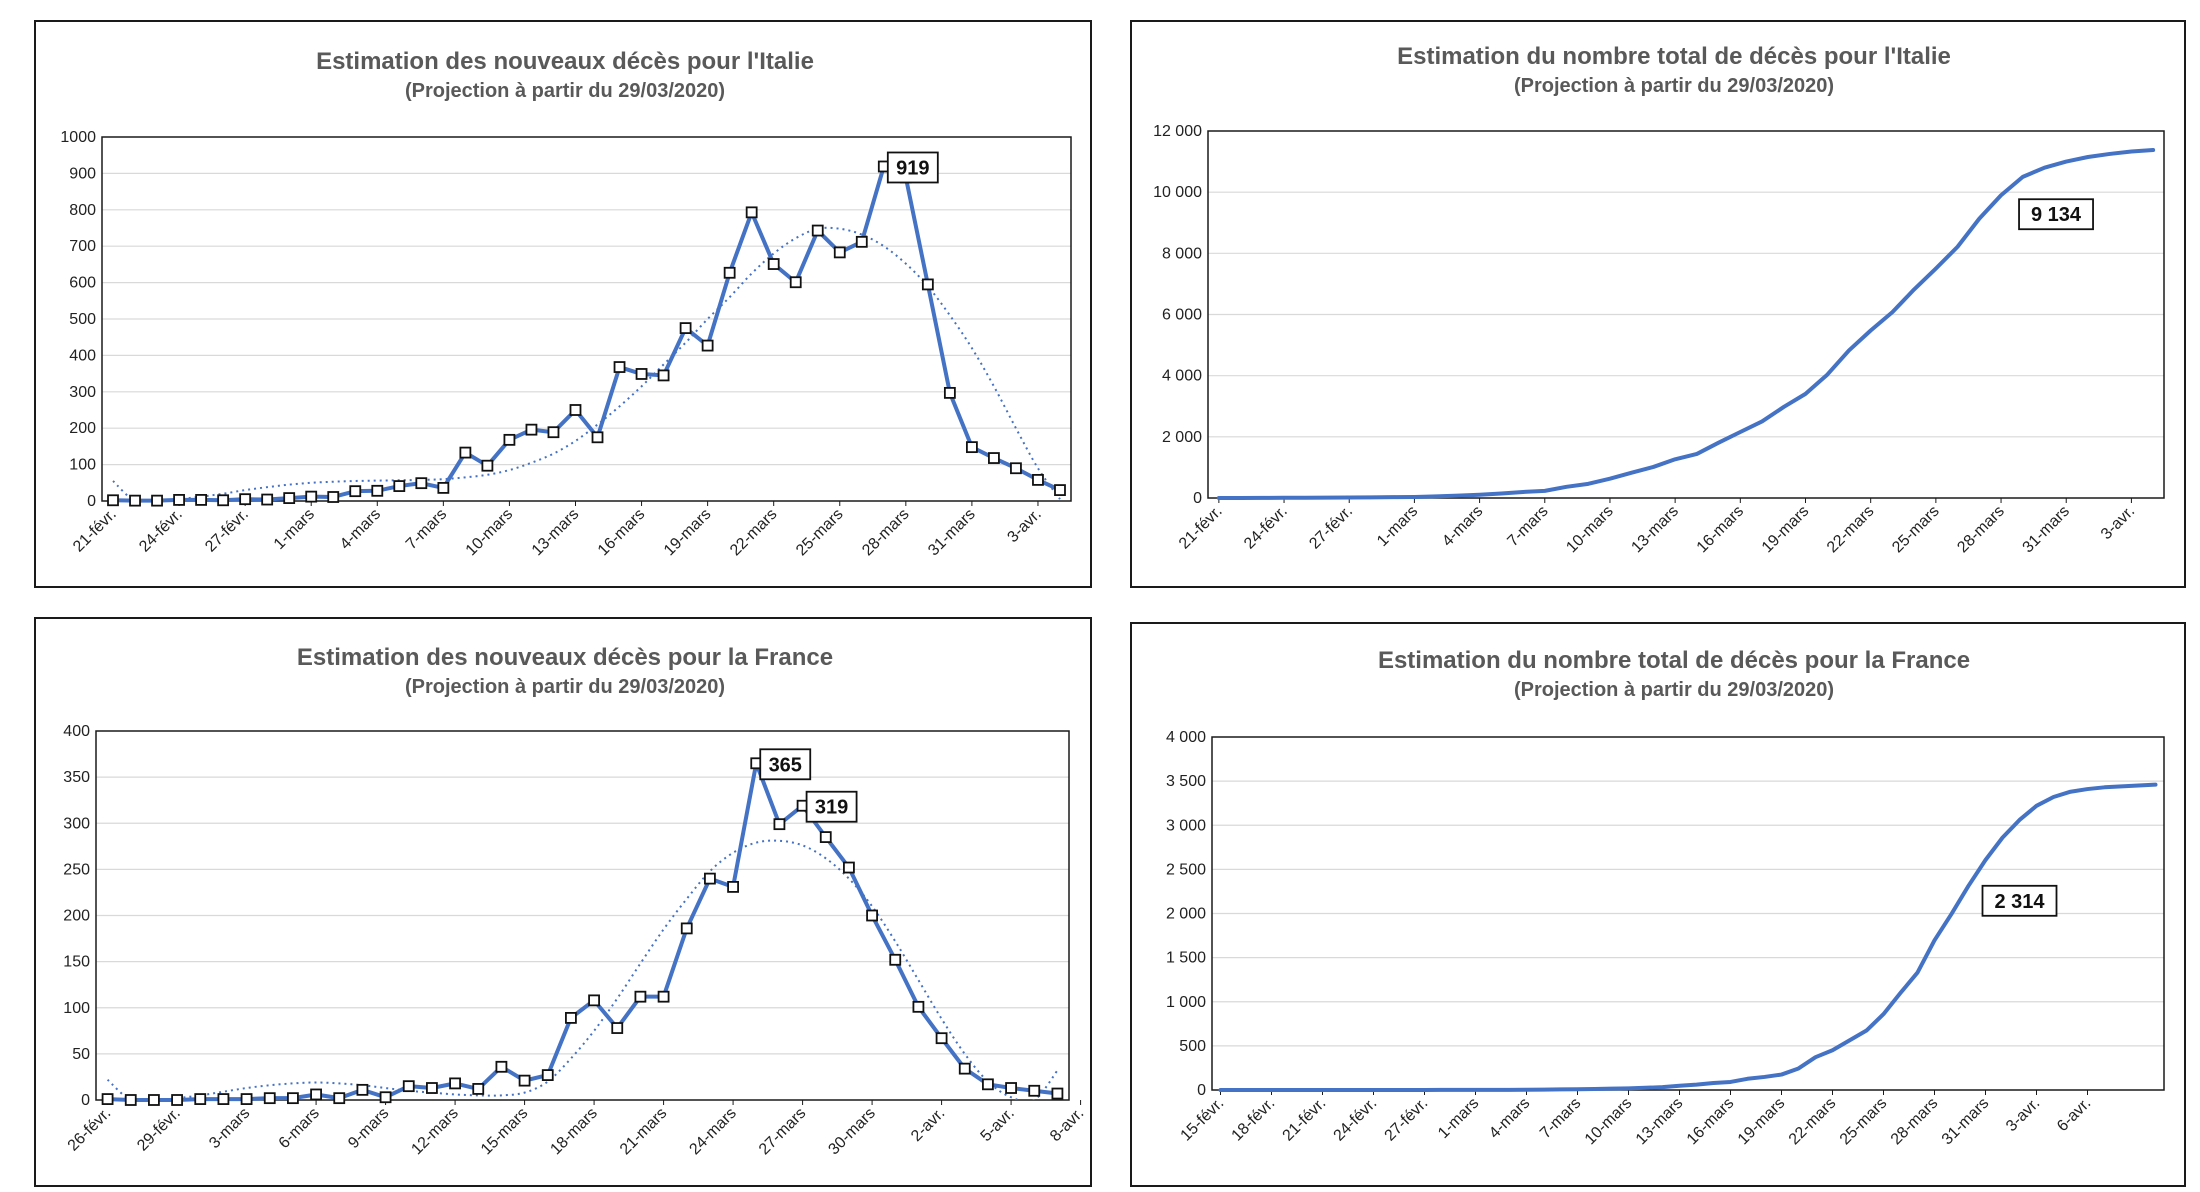 Image resolution: width=2200 pixels, height=1192 pixels. Describe the element at coordinates (1177, 192) in the screenshot. I see `y-tick-label: 10 000` at that location.